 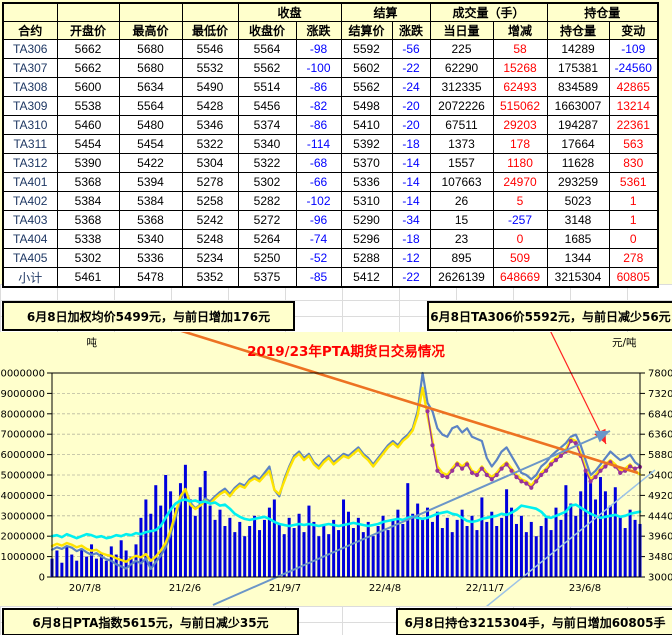 I want to click on value-cell: 62290, so click(x=461, y=68).